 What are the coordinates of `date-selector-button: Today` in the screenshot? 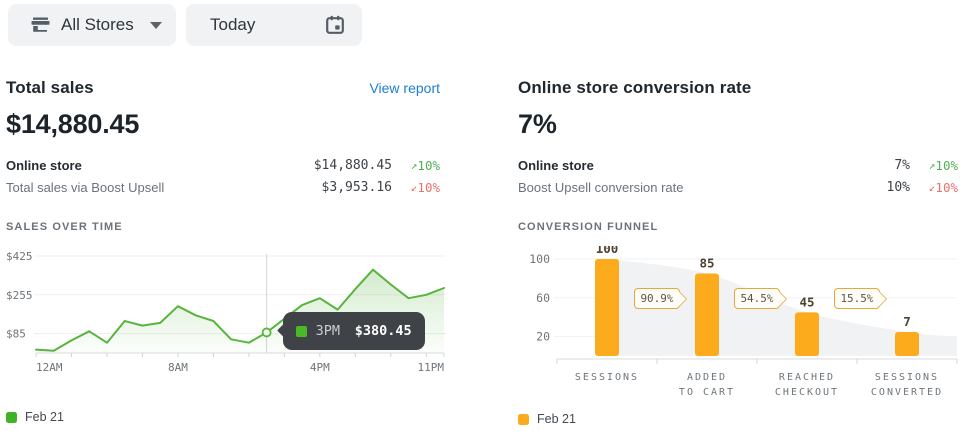 It's located at (274, 25).